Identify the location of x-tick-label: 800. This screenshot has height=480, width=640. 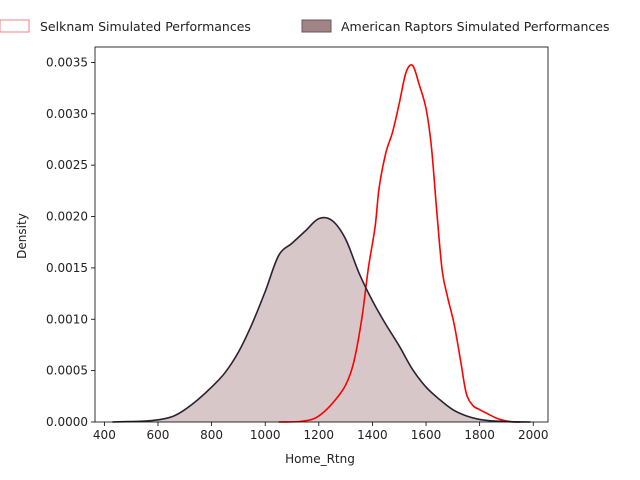
(211, 435).